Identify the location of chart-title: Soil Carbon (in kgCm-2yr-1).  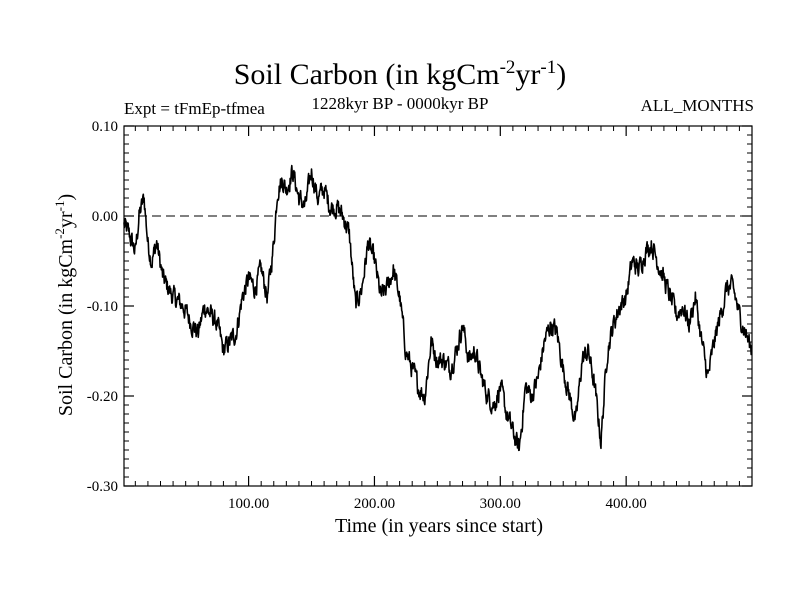
(400, 74).